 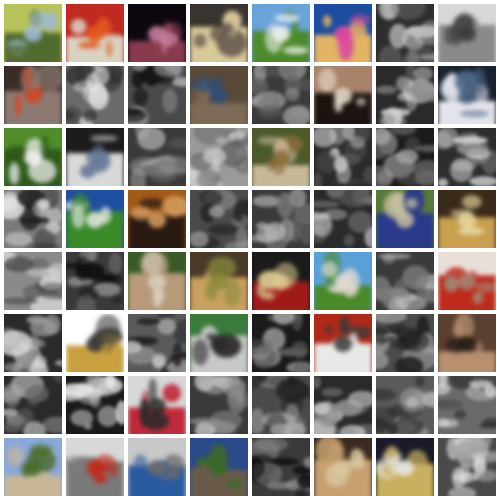 What do you see at coordinates (95, 219) in the screenshot?
I see `grid-tile-garbage-truck-blue` at bounding box center [95, 219].